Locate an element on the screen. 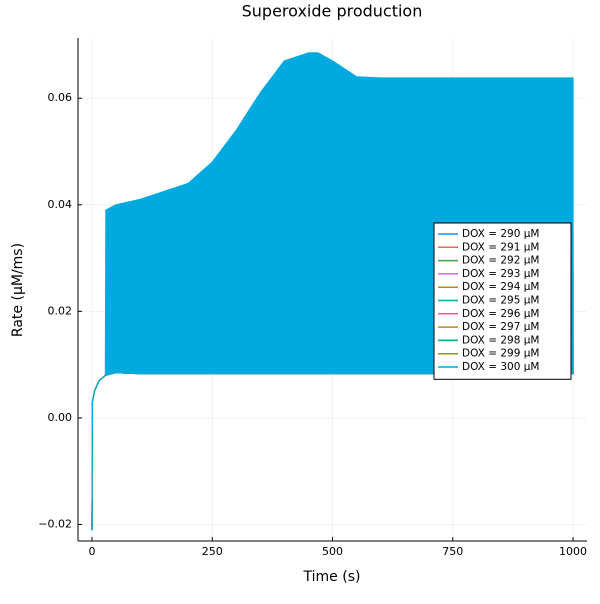  y-tick-label: 0.02 is located at coordinates (60, 310).